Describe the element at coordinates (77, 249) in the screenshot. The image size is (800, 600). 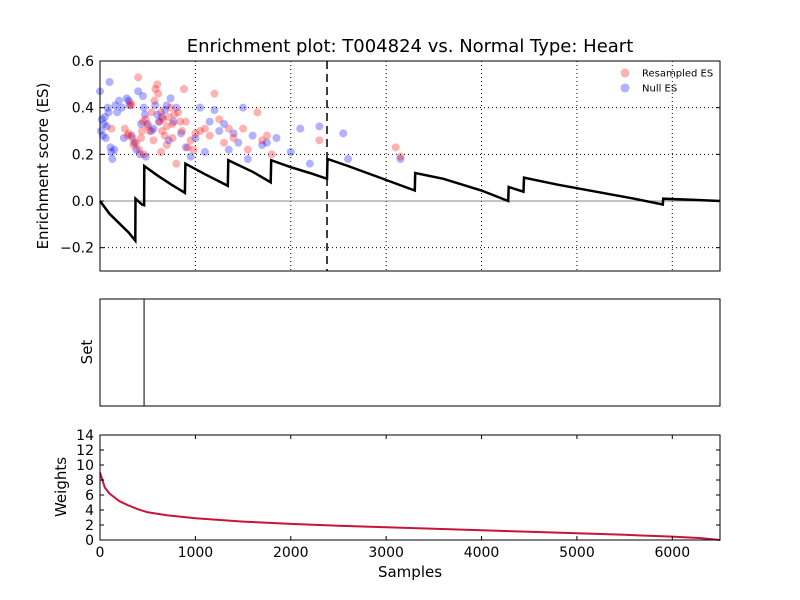
I see `es-ytick-label: −0.2` at that location.